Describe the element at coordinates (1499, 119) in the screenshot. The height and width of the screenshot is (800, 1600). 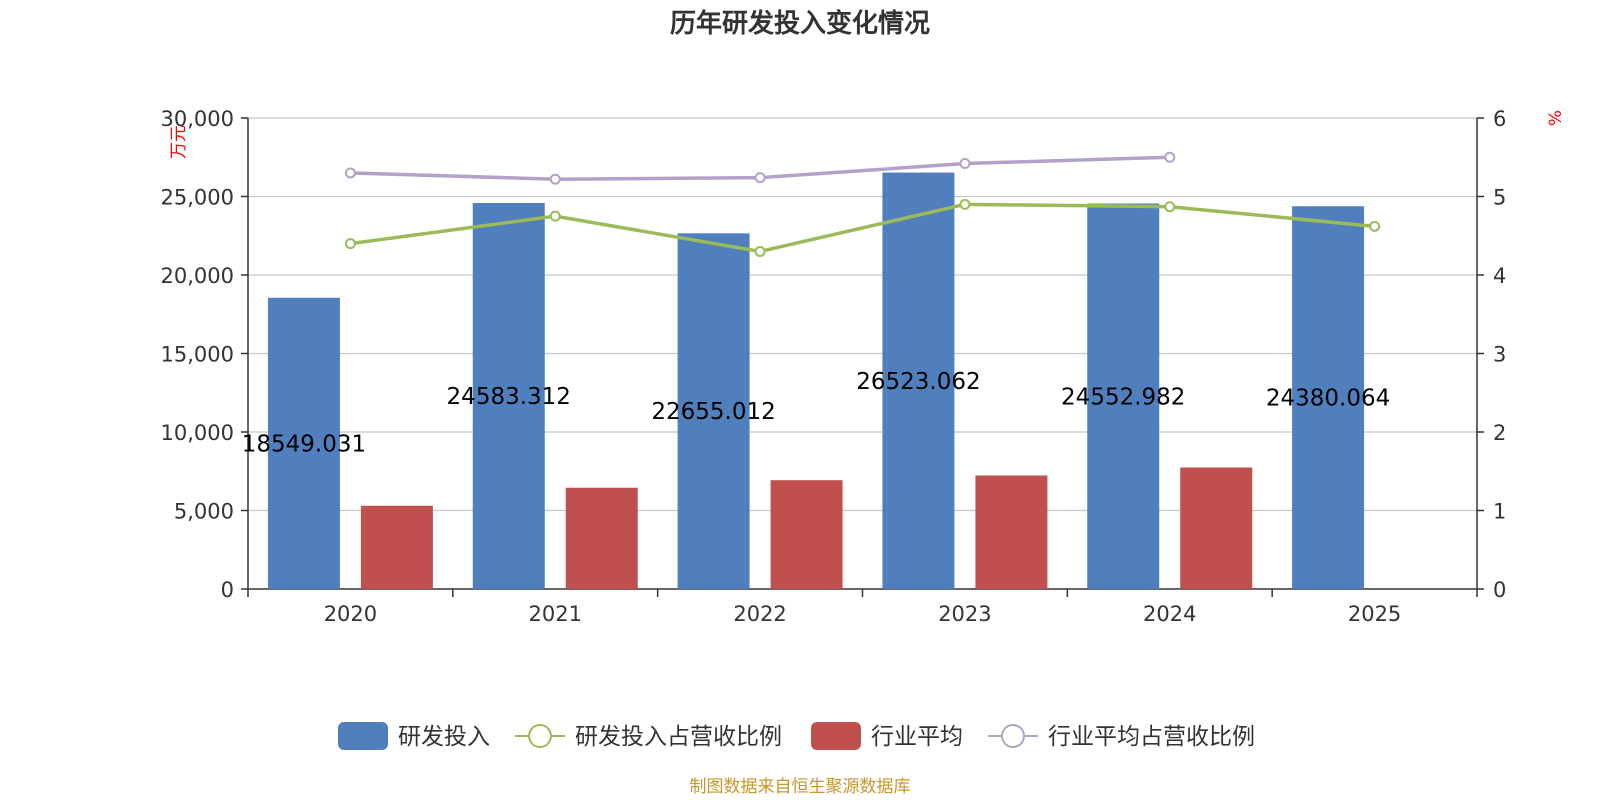
I see `y-right-tick-label: 6` at that location.